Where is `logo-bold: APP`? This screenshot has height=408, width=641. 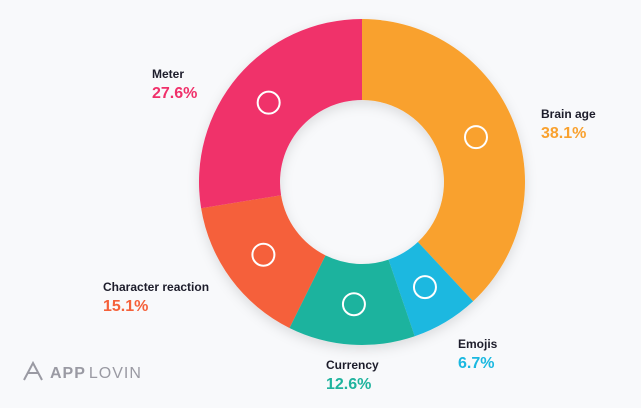 logo-bold: APP is located at coordinates (68, 373).